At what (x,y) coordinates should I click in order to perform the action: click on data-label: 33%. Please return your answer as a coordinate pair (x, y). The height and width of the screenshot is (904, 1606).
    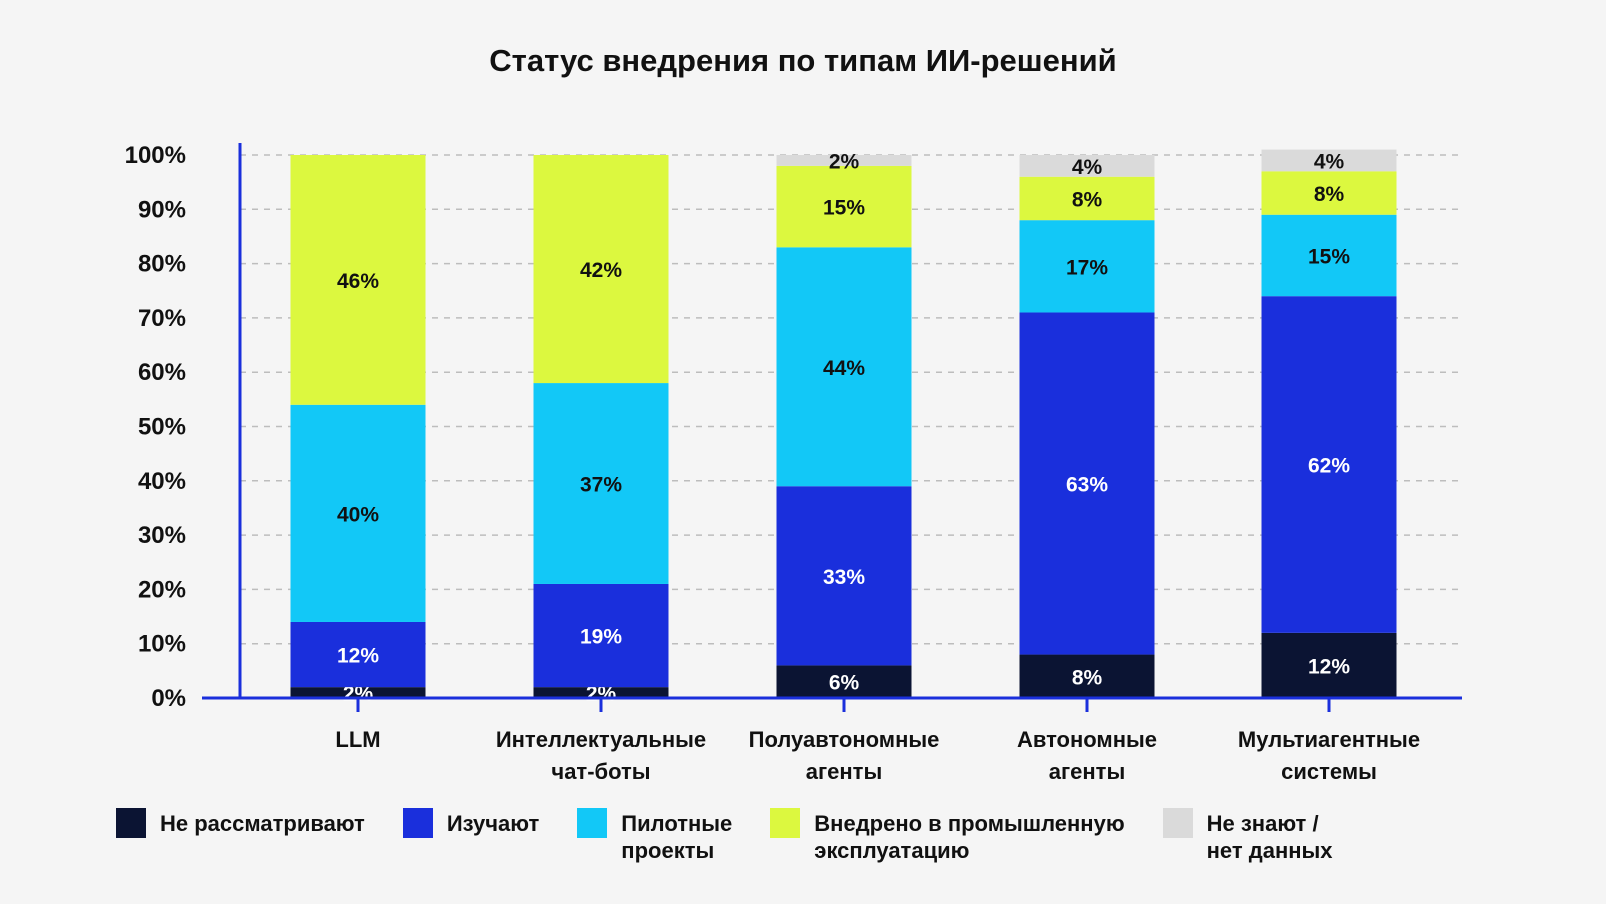
    Looking at the image, I should click on (844, 577).